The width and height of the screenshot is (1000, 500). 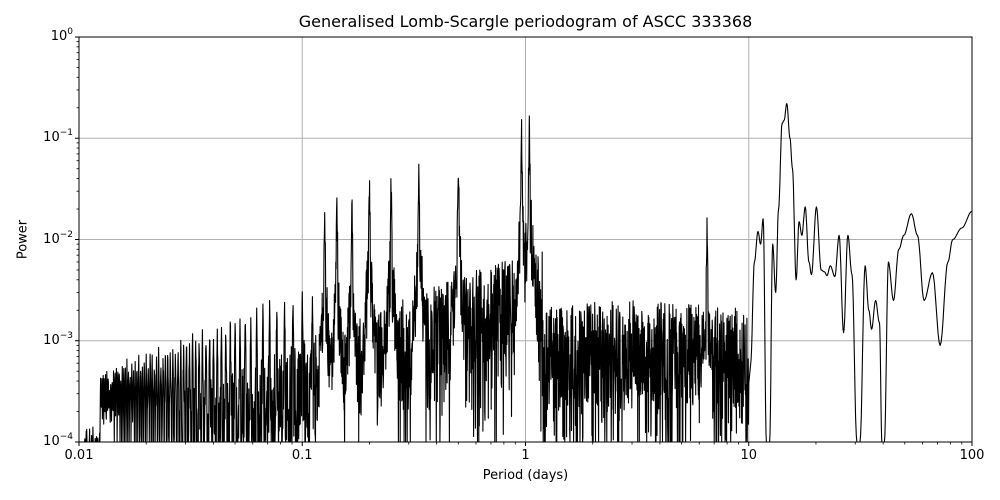 What do you see at coordinates (58, 238) in the screenshot?
I see `y-tick-label: 10⁻²` at bounding box center [58, 238].